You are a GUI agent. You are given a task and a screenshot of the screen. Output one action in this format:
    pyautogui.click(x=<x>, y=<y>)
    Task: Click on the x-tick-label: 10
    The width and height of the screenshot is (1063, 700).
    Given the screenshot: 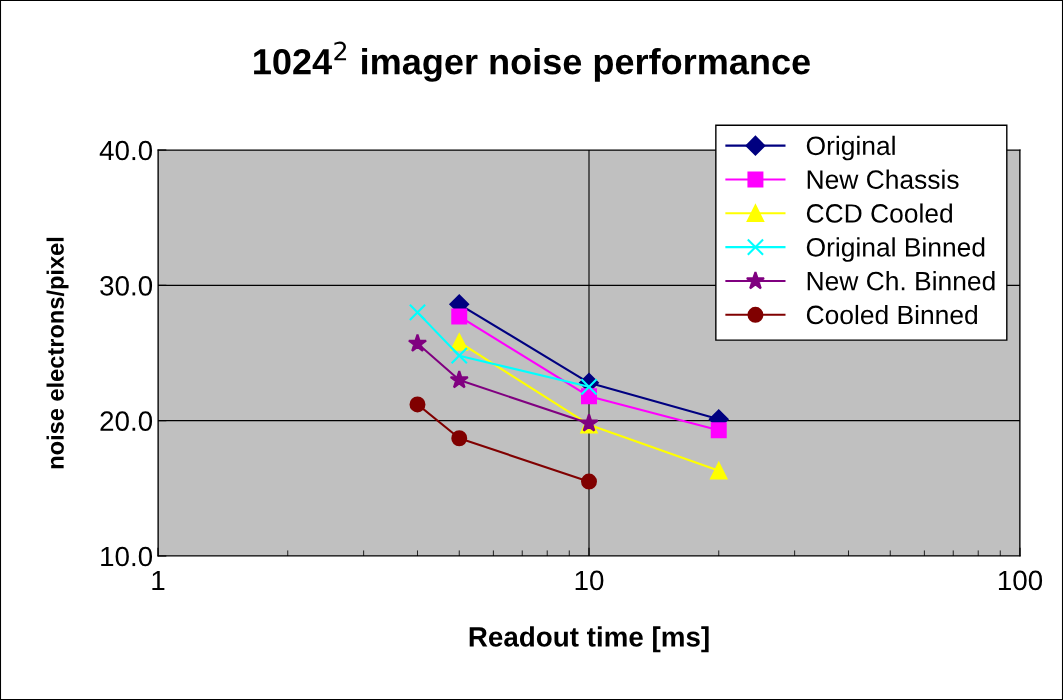 What is the action you would take?
    pyautogui.click(x=589, y=580)
    